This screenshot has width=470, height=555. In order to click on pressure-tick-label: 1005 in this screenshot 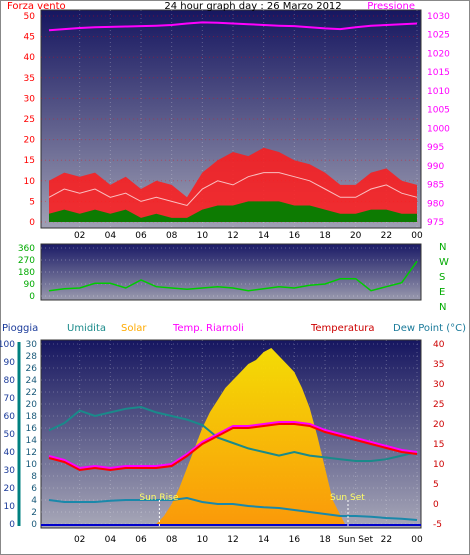, I will do `click(438, 111)`.